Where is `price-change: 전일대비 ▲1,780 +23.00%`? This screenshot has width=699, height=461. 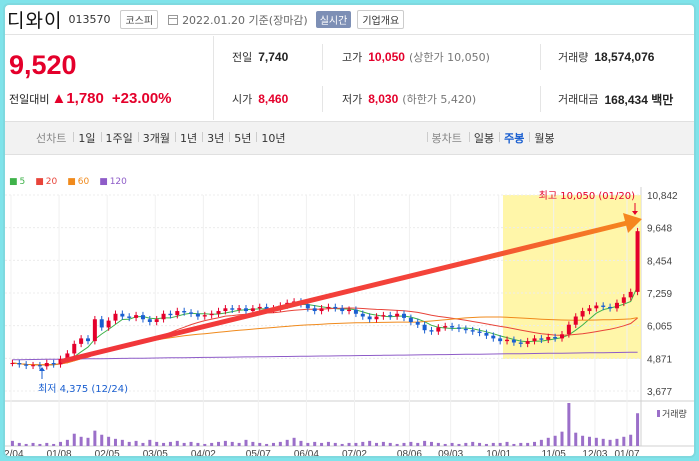
price-change: 전일대비 ▲1,780 +23.00% is located at coordinates (90, 98).